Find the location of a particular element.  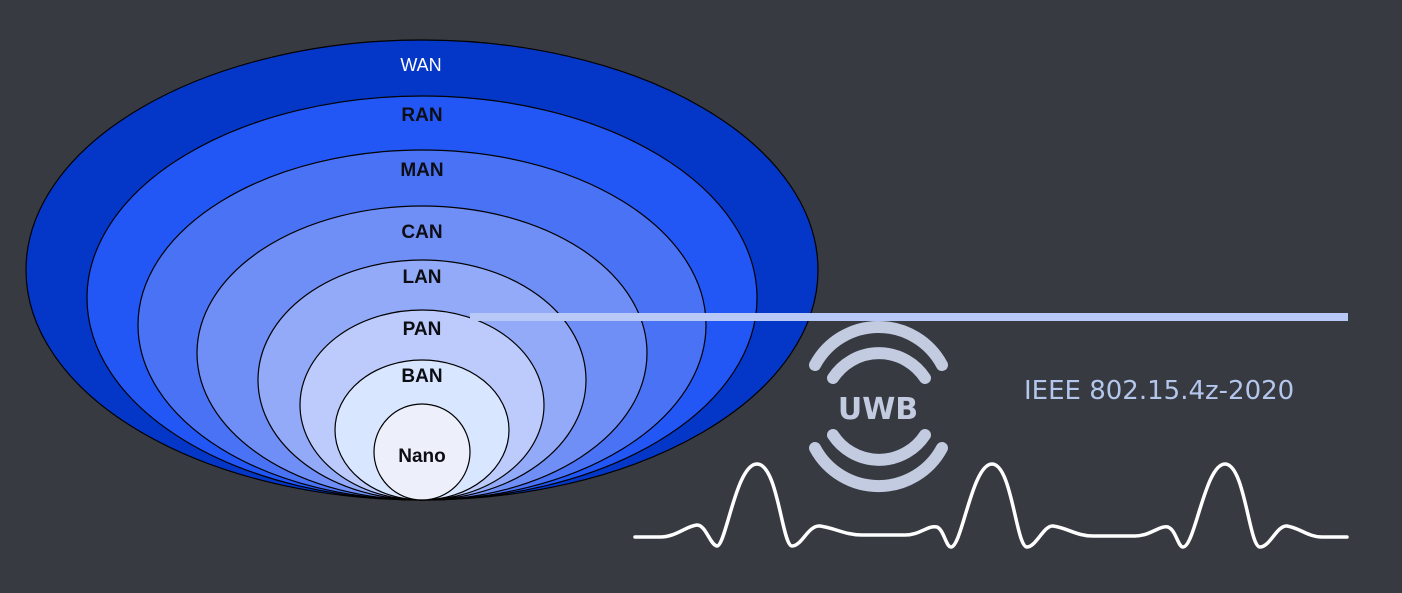

ring-label-ban: BAN is located at coordinates (421, 376).